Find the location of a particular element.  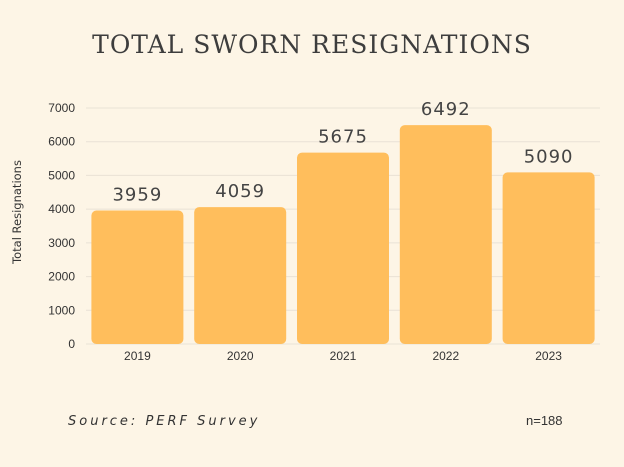

x-tick-label: 2023 is located at coordinates (548, 356).